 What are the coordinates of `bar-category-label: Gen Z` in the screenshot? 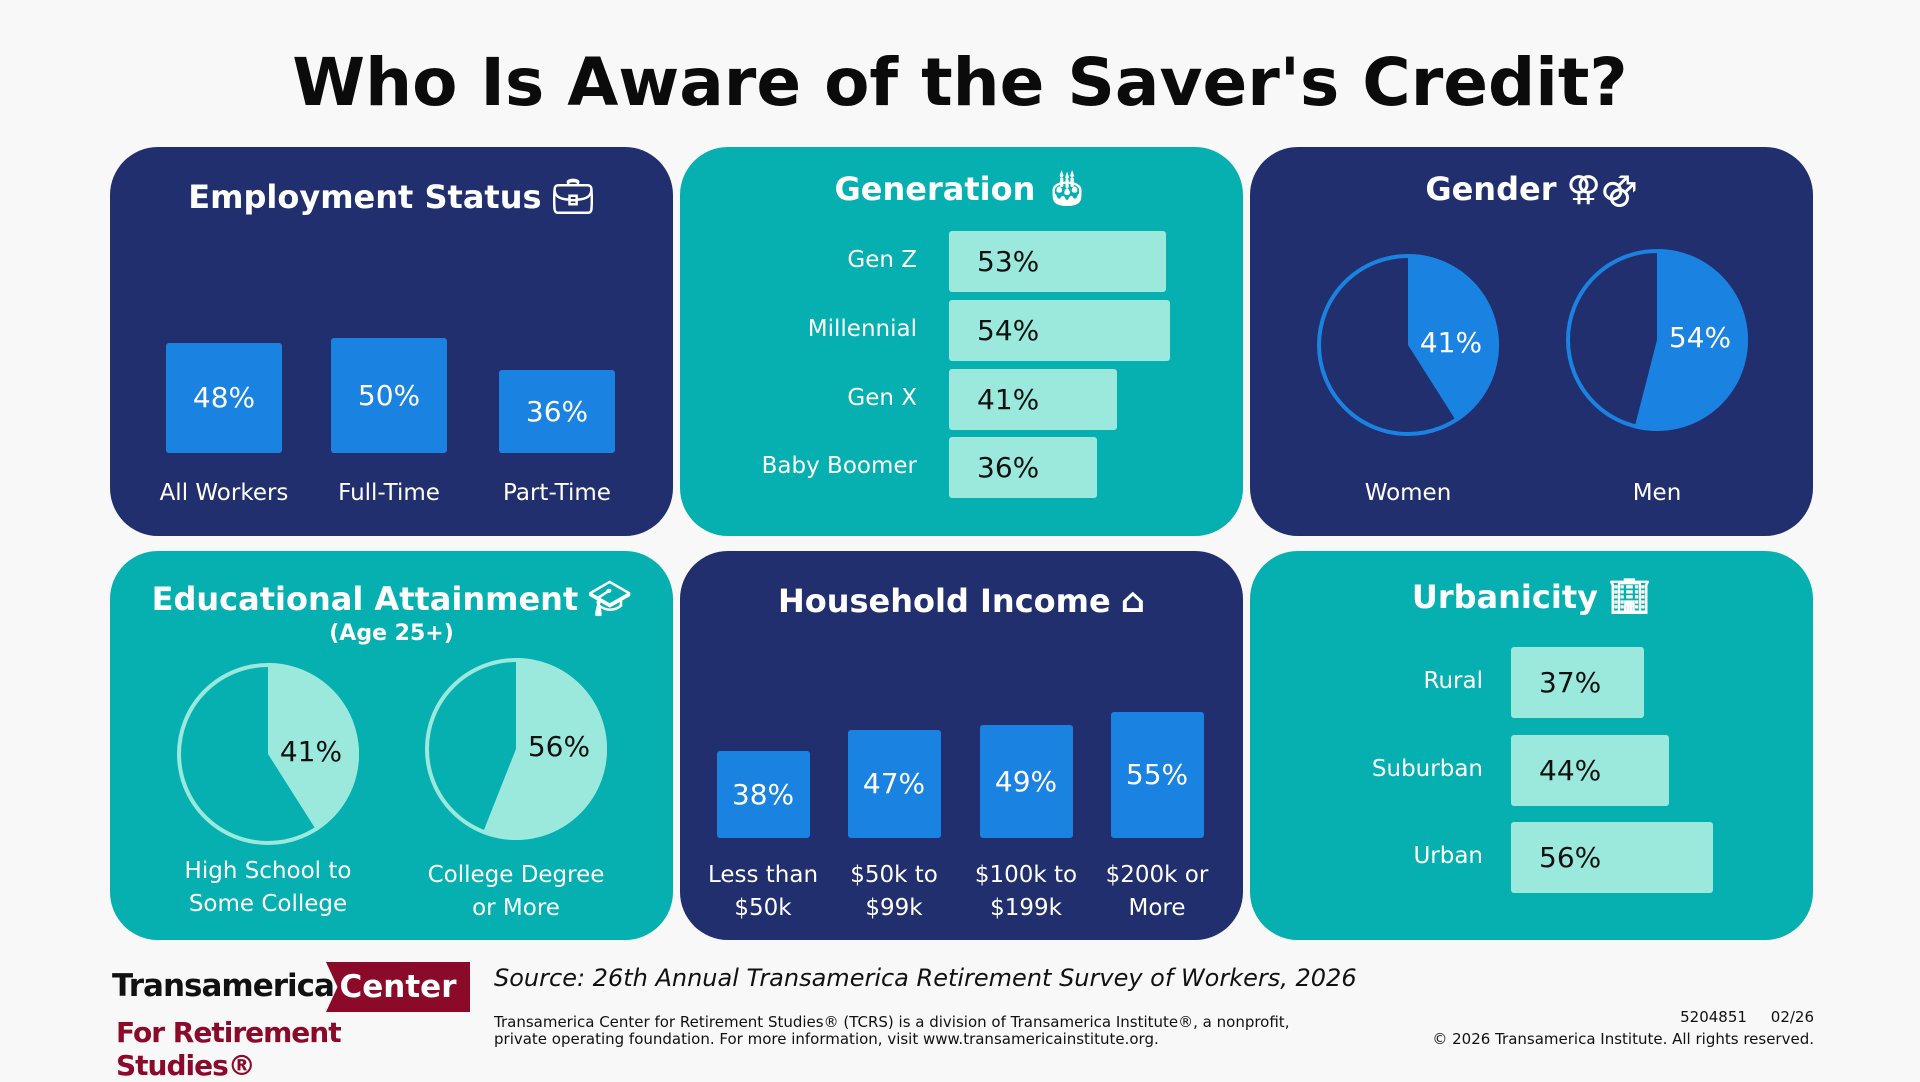 It's located at (882, 259).